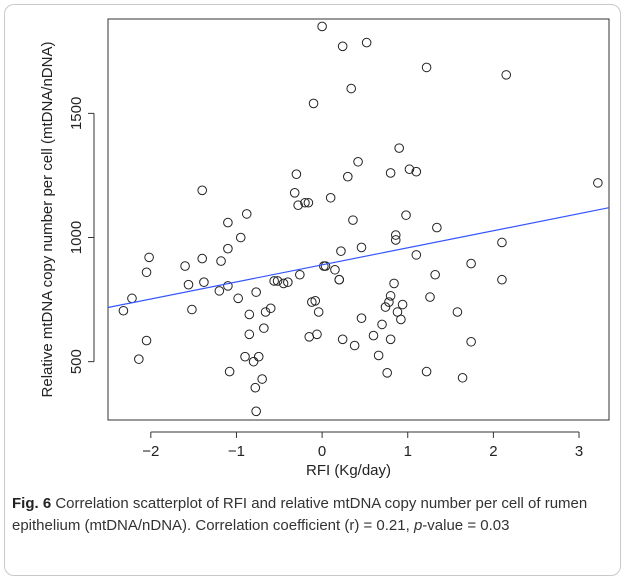 This screenshot has width=625, height=580. I want to click on caption-p-value: -value = 0.03, so click(466, 525).